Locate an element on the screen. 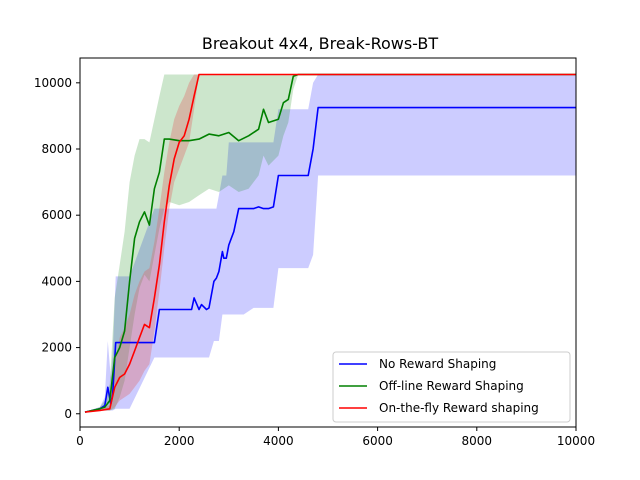  legend-label-2: On-the-fly Reward shaping is located at coordinates (459, 408).